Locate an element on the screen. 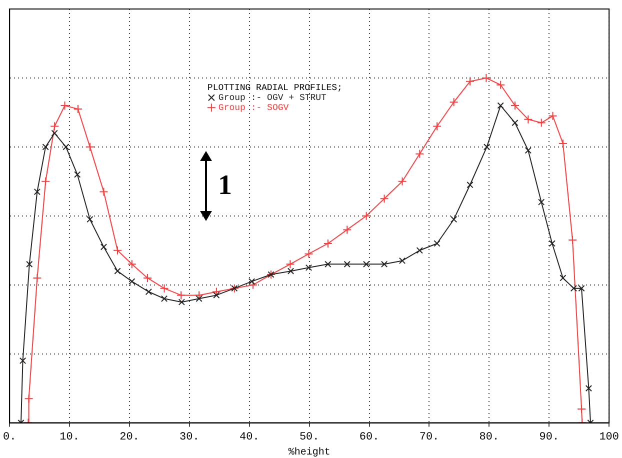 Image resolution: width=622 pixels, height=458 pixels. x-axis-title: %height is located at coordinates (309, 452).